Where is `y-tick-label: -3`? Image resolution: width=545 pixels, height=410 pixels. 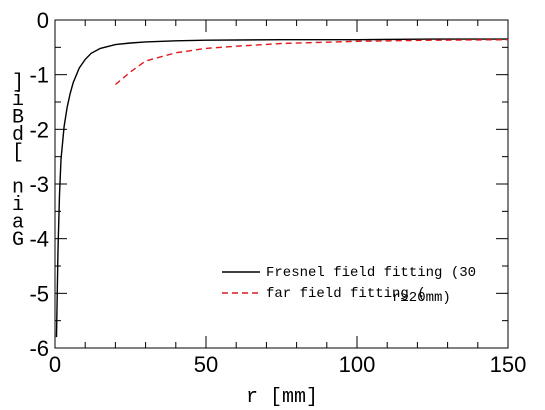
y-tick-label: -3 is located at coordinates (39, 184).